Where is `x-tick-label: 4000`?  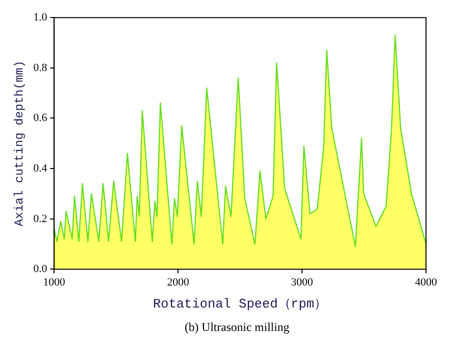 x-tick-label: 4000 is located at coordinates (426, 282).